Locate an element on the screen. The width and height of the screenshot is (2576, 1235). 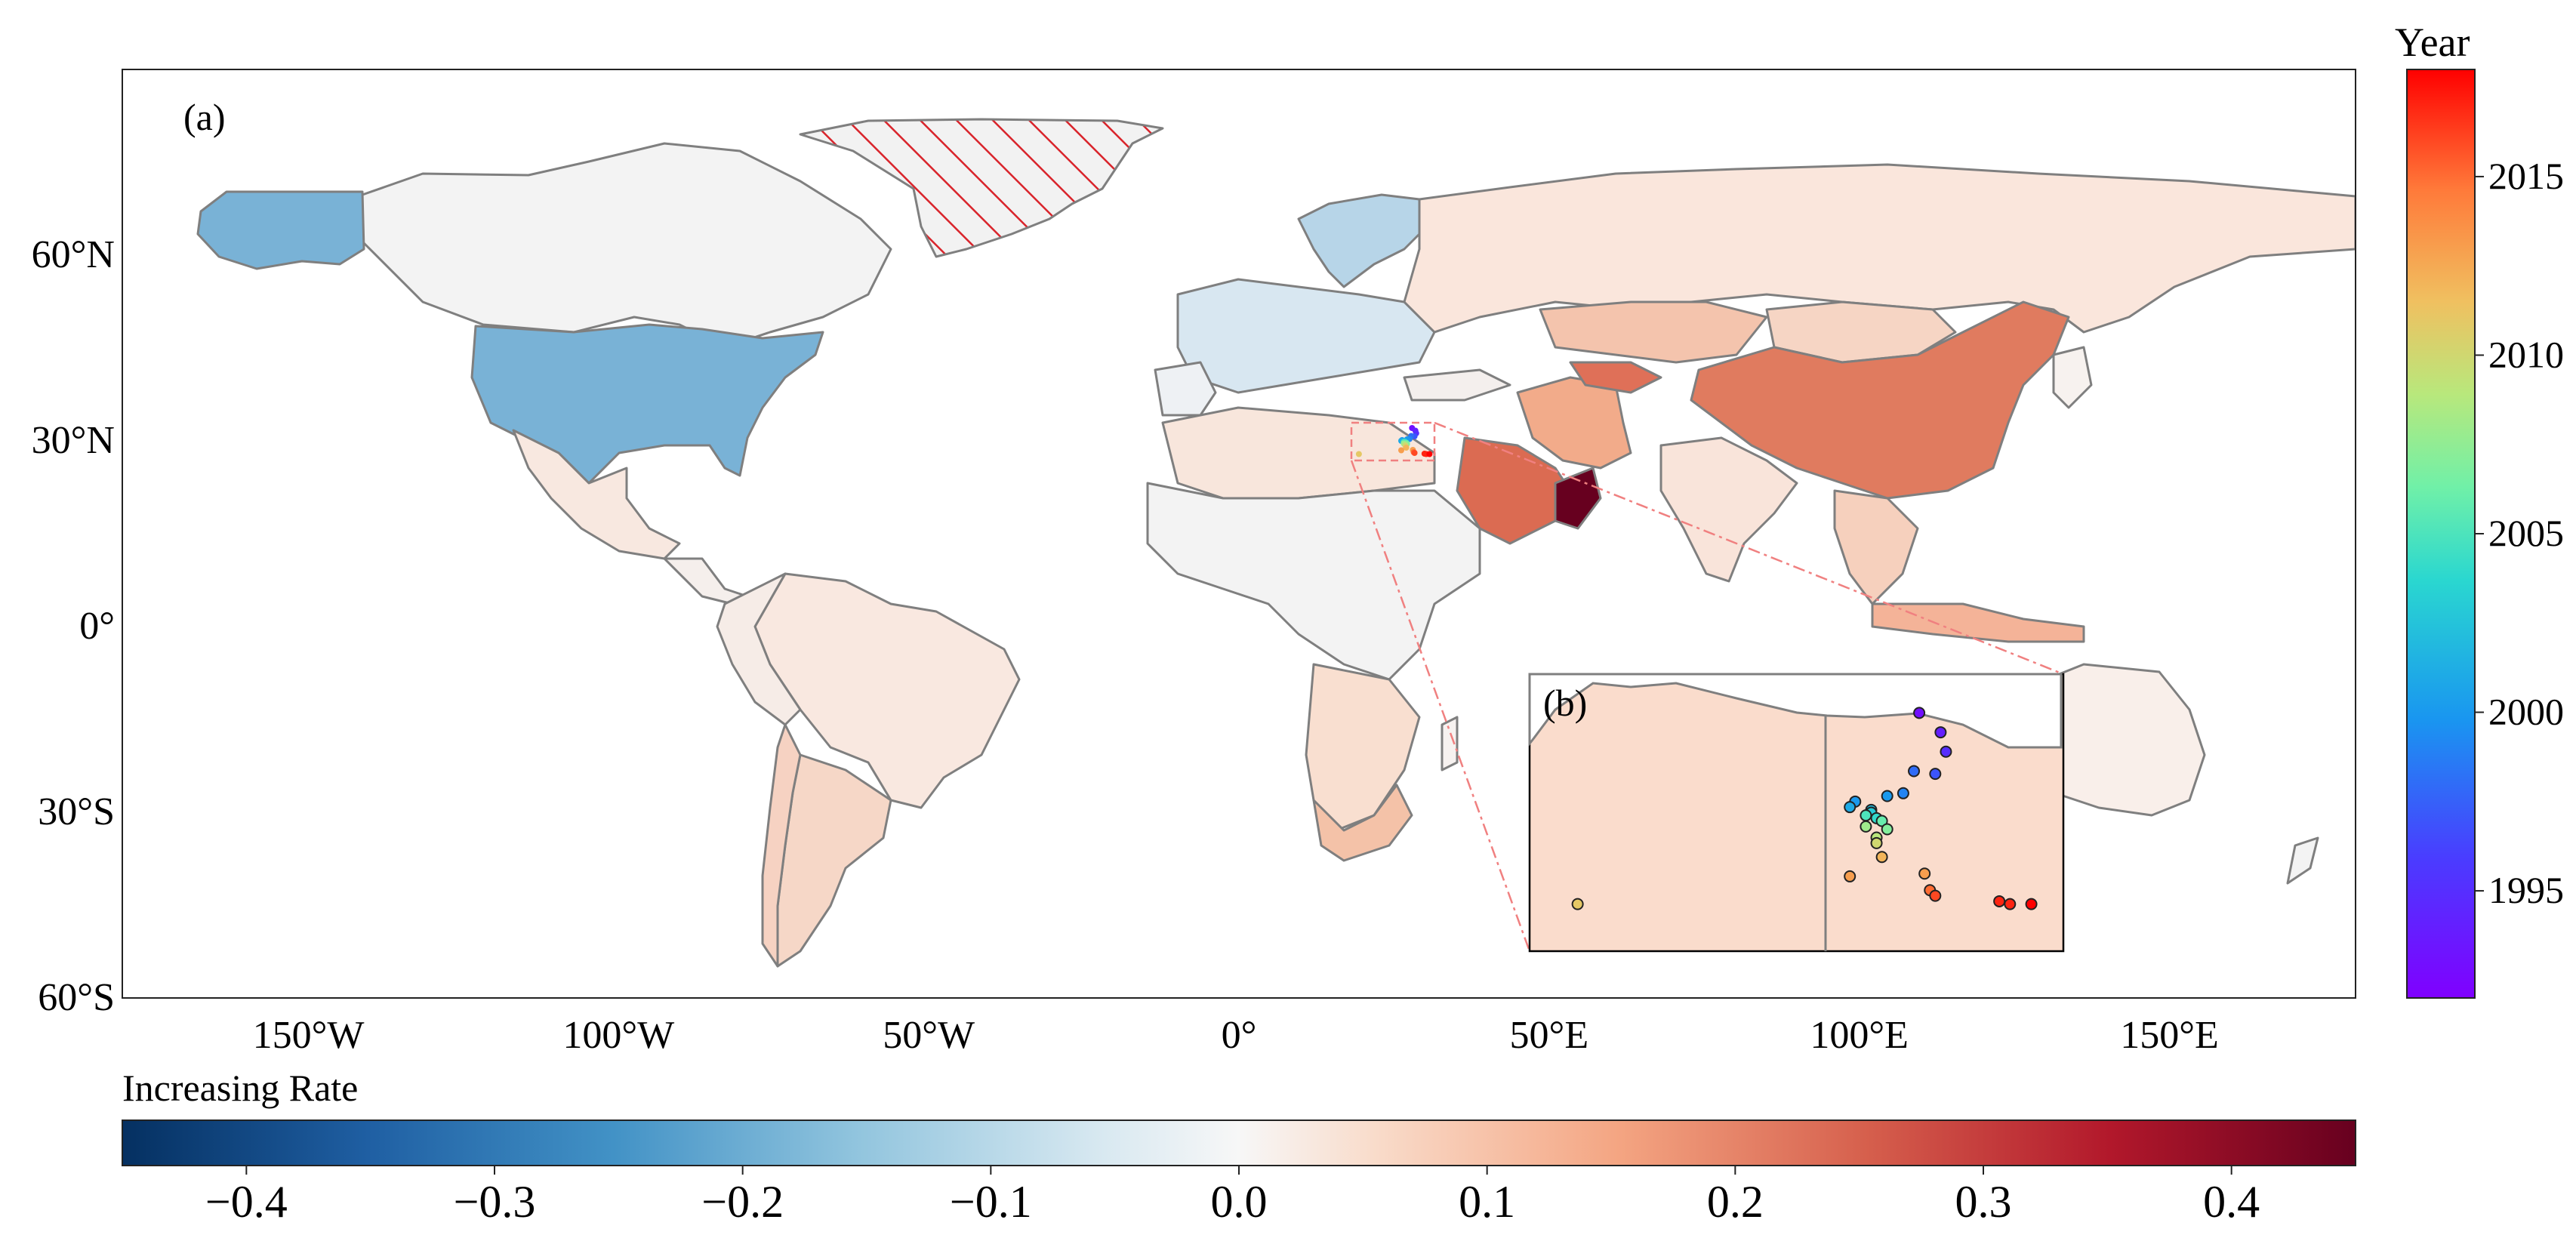
region-scandinavia is located at coordinates (1362, 240).